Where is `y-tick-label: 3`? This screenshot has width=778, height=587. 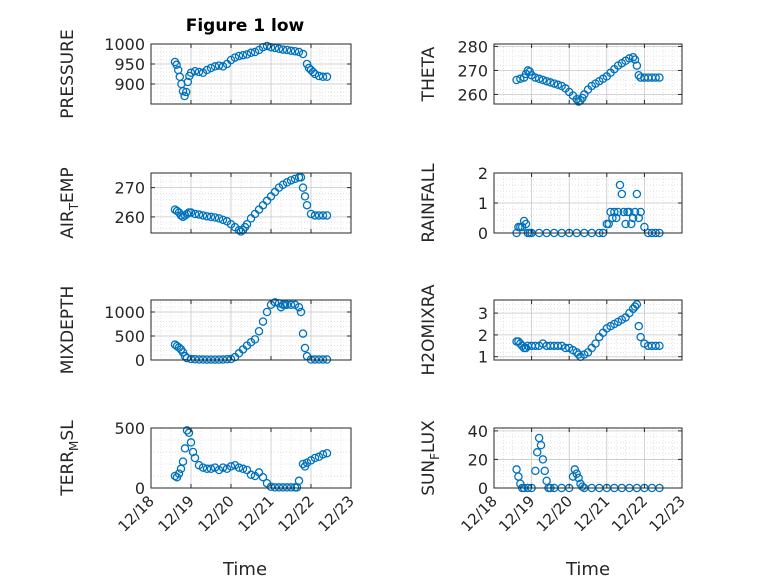
y-tick-label: 3 is located at coordinates (483, 313).